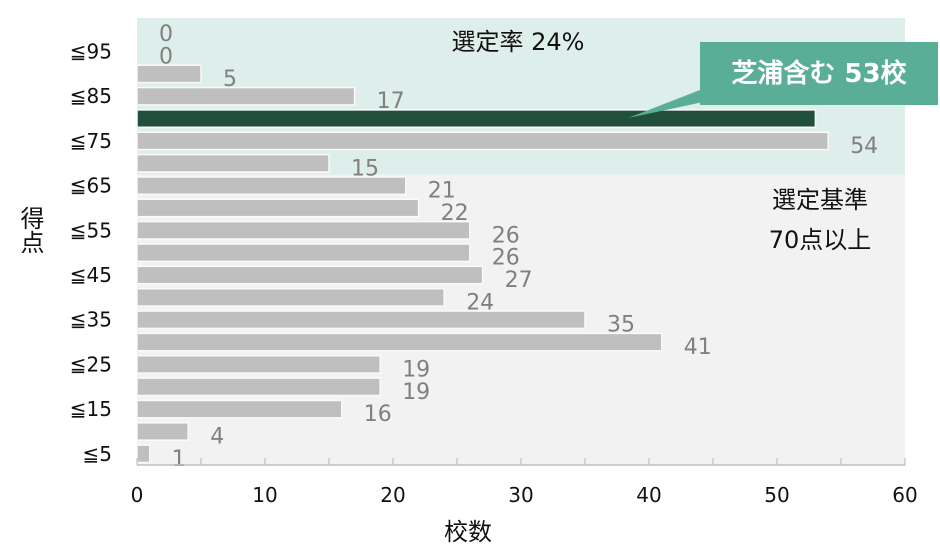  What do you see at coordinates (91, 364) in the screenshot?
I see `y-tick-label: ≦25` at bounding box center [91, 364].